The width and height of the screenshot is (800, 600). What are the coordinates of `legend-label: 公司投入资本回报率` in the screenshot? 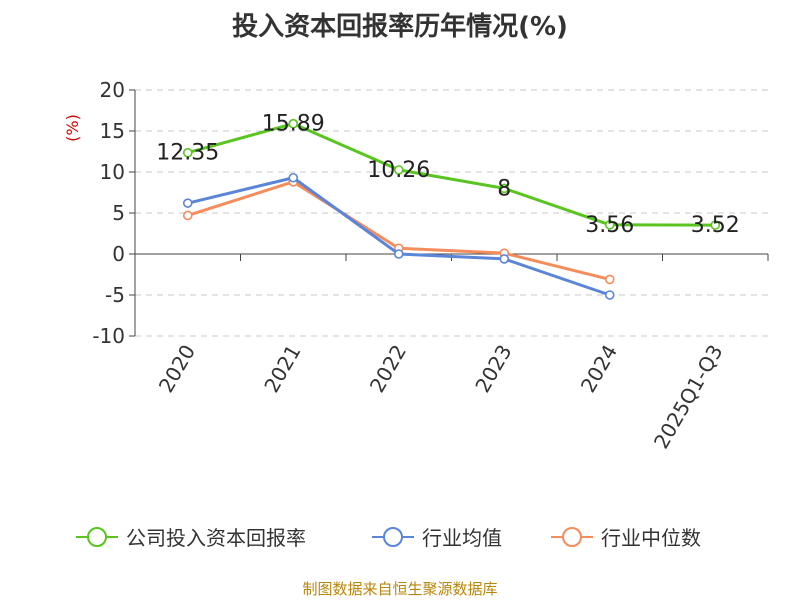 It's located at (216, 538).